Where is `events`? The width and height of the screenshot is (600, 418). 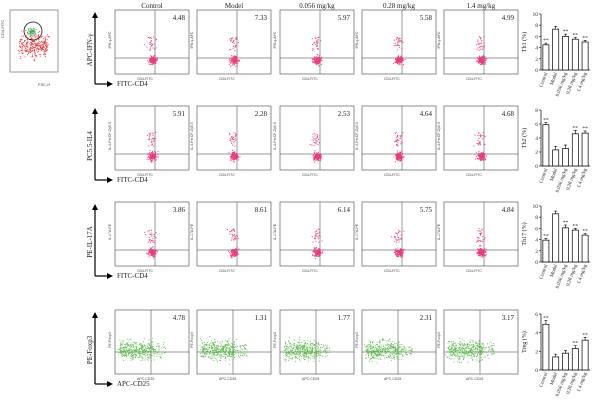
events is located at coordinates (234, 147).